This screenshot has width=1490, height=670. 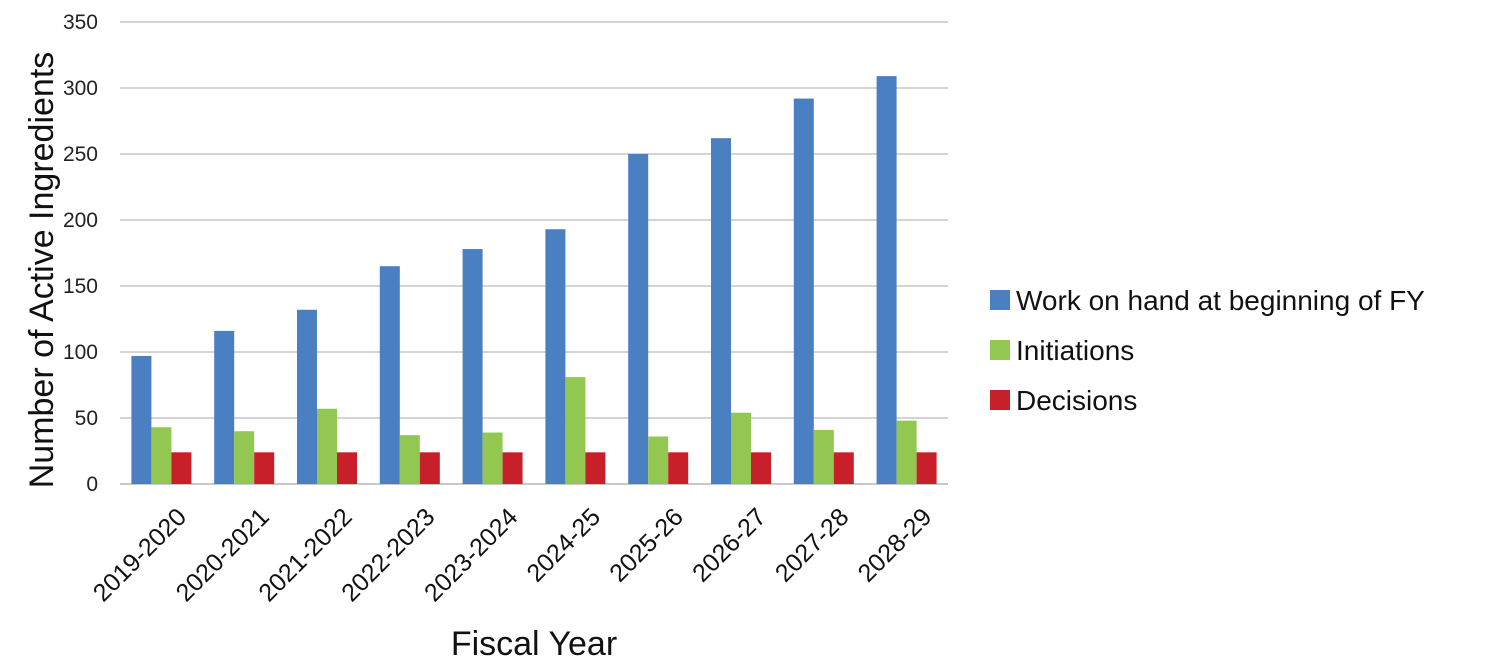 I want to click on legend-label: Decisions, so click(x=1076, y=400).